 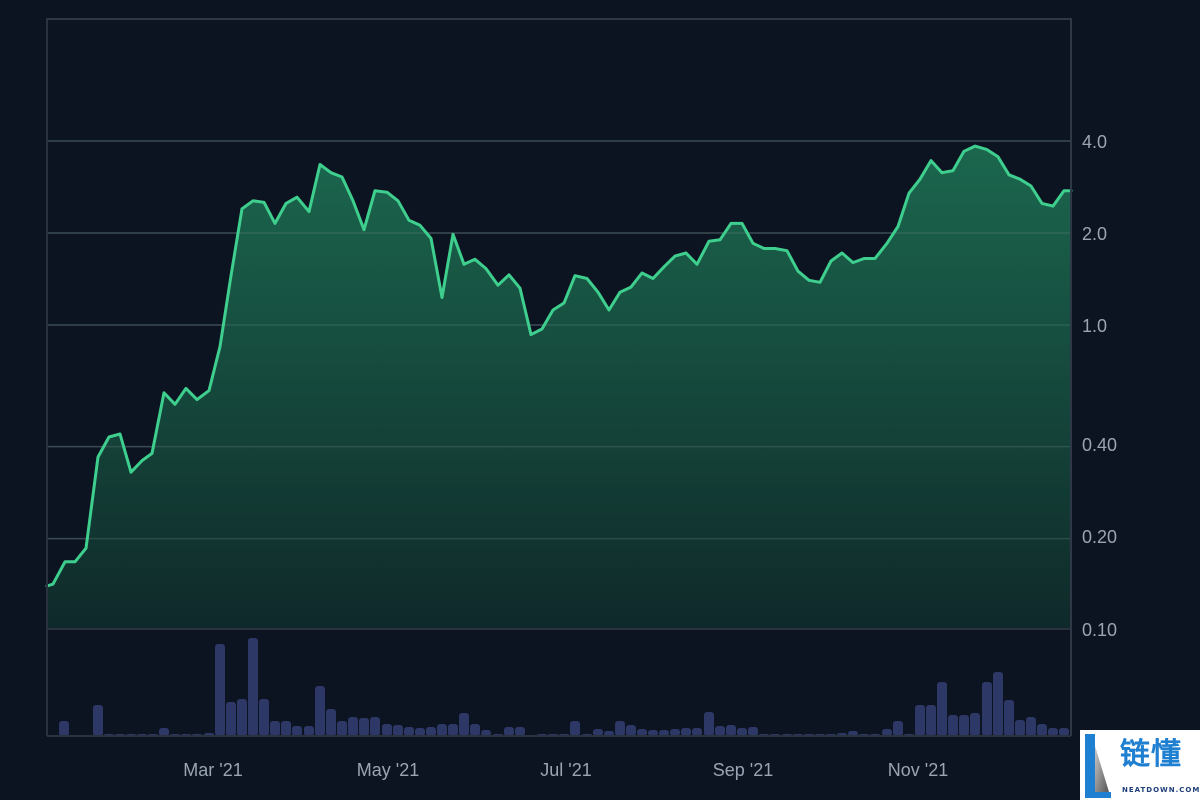 What do you see at coordinates (1151, 754) in the screenshot?
I see `watermark-text-cn: 链懂` at bounding box center [1151, 754].